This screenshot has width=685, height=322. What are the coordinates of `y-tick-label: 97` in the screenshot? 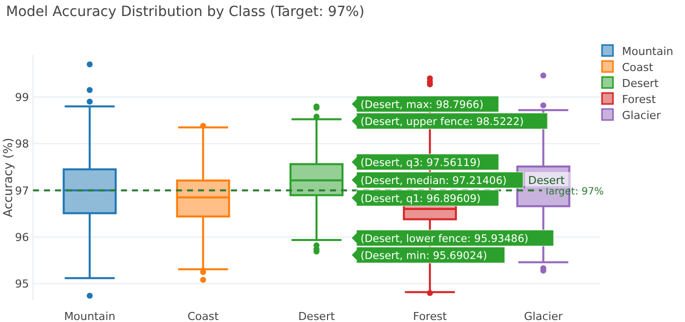 It's located at (22, 191).